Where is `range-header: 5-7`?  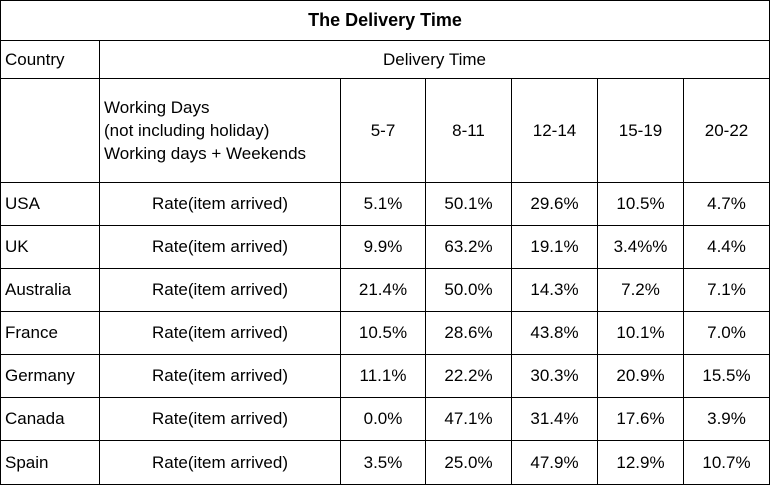 range-header: 5-7 is located at coordinates (383, 130).